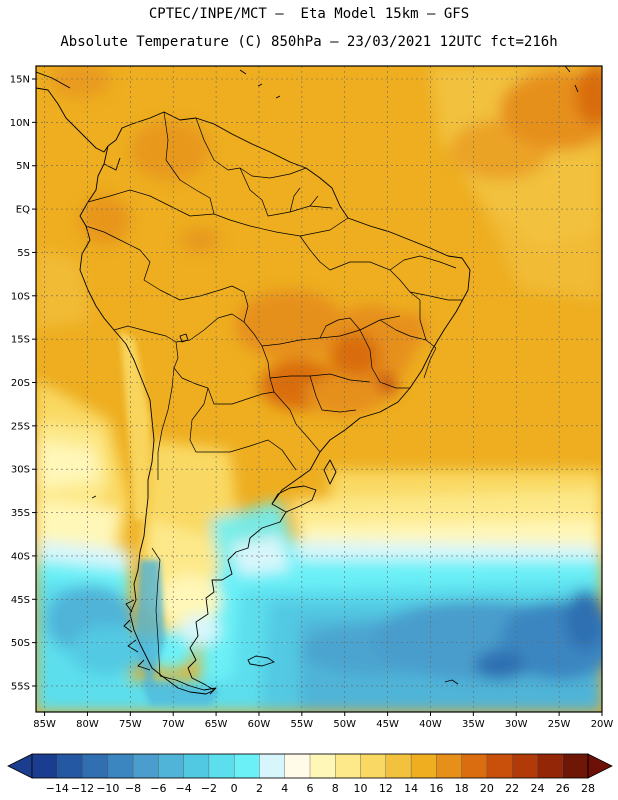  I want to click on lat-tick-label: 50S, so click(20, 643).